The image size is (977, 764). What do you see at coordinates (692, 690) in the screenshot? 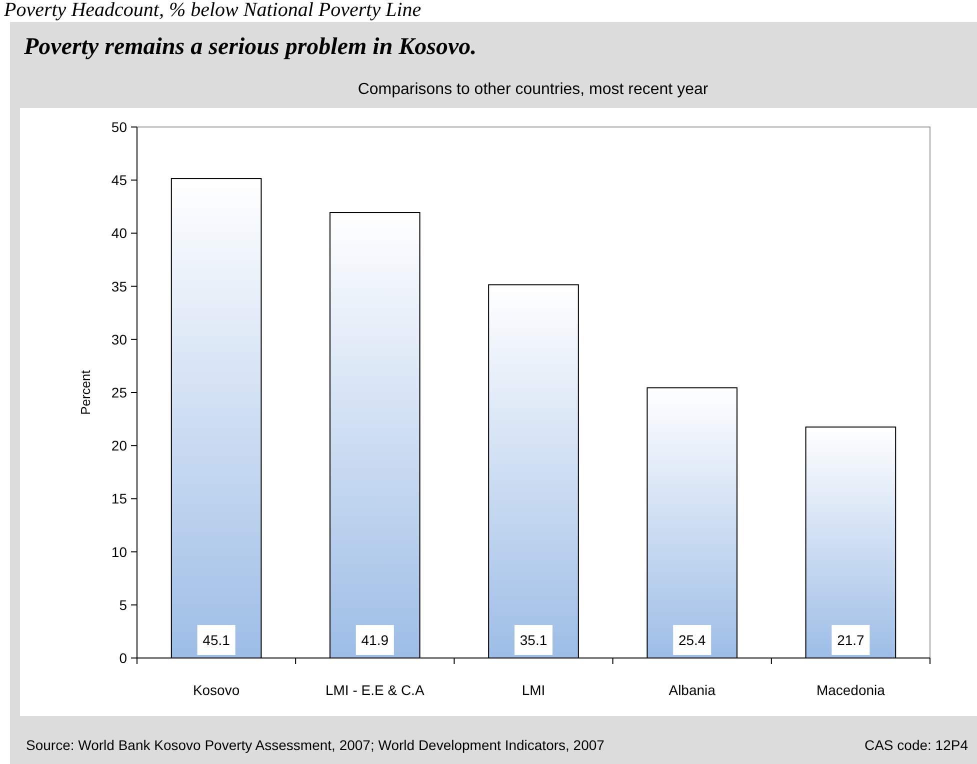
I see `x-tick-label: Albania` at bounding box center [692, 690].